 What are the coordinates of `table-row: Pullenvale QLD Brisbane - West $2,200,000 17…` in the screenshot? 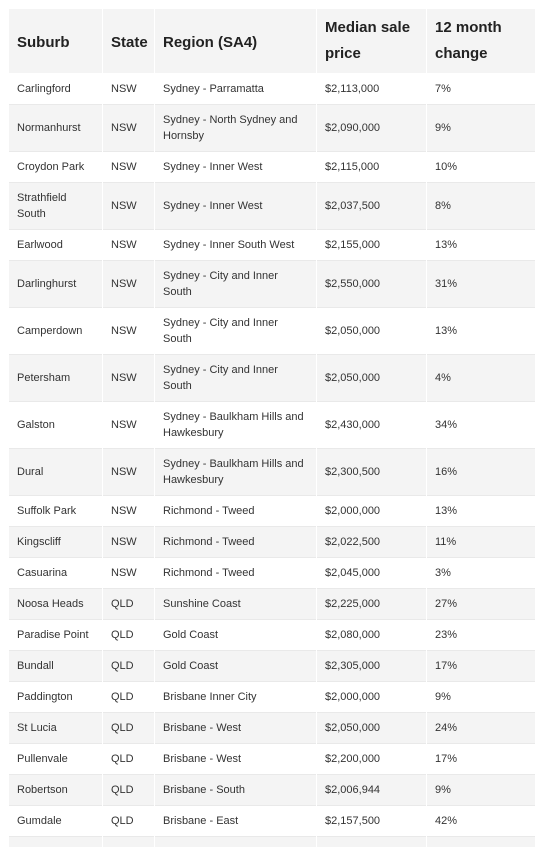 It's located at (272, 759).